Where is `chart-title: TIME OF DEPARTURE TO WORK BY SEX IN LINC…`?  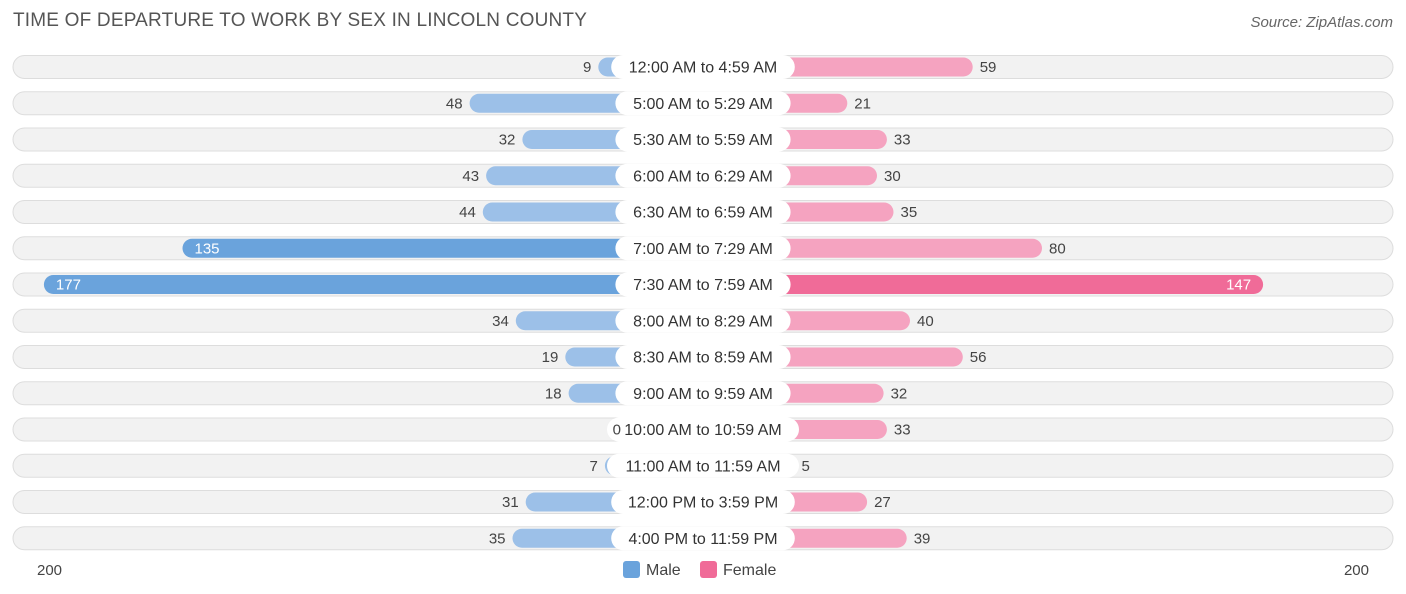
chart-title: TIME OF DEPARTURE TO WORK BY SEX IN LINC… is located at coordinates (300, 20).